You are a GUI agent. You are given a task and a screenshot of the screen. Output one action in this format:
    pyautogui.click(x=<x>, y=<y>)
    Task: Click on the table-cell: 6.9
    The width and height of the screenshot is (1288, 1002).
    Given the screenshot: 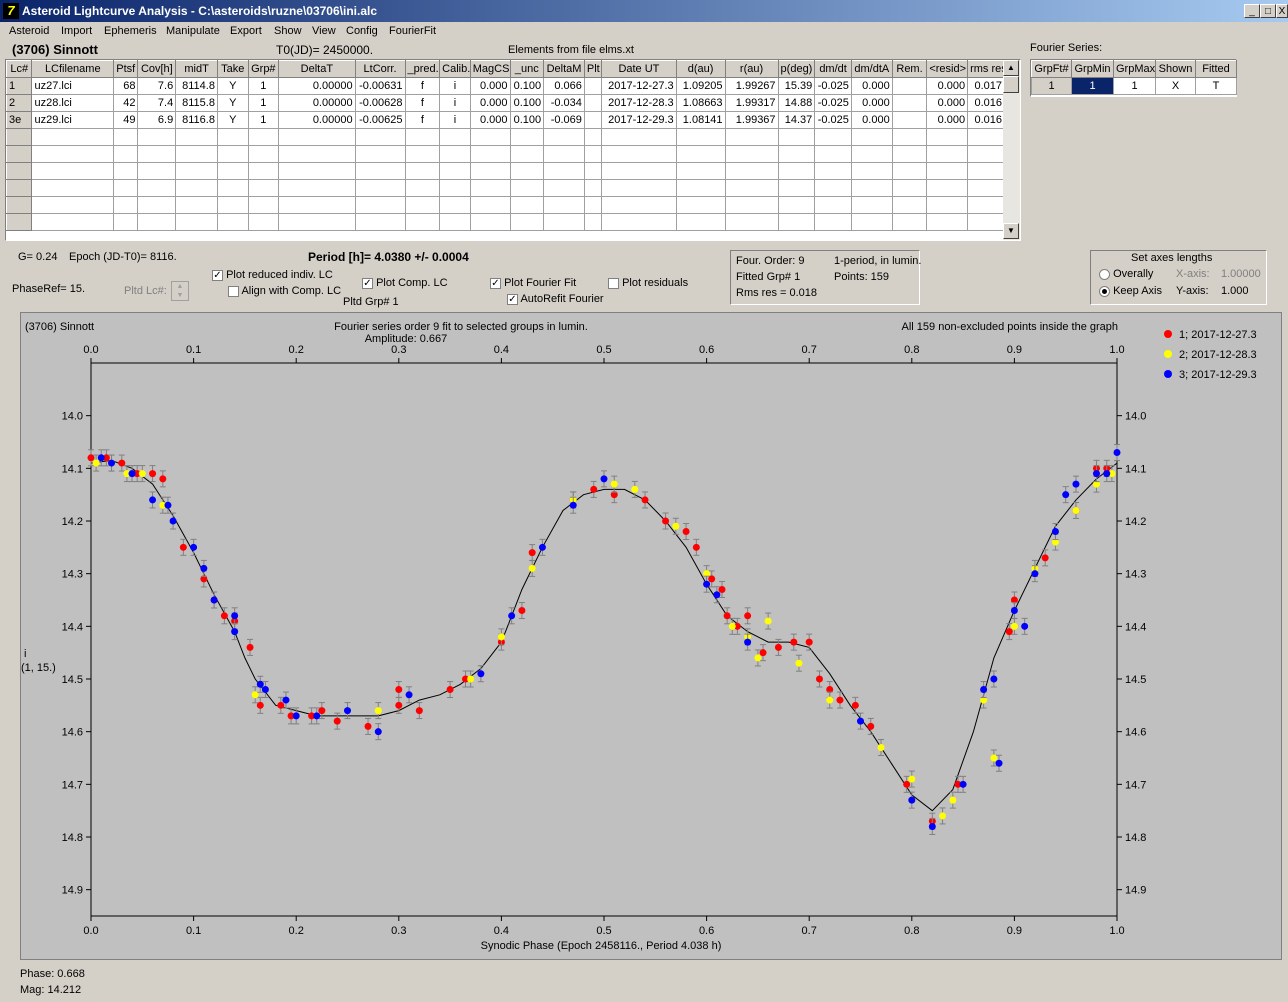 What is the action you would take?
    pyautogui.click(x=157, y=120)
    